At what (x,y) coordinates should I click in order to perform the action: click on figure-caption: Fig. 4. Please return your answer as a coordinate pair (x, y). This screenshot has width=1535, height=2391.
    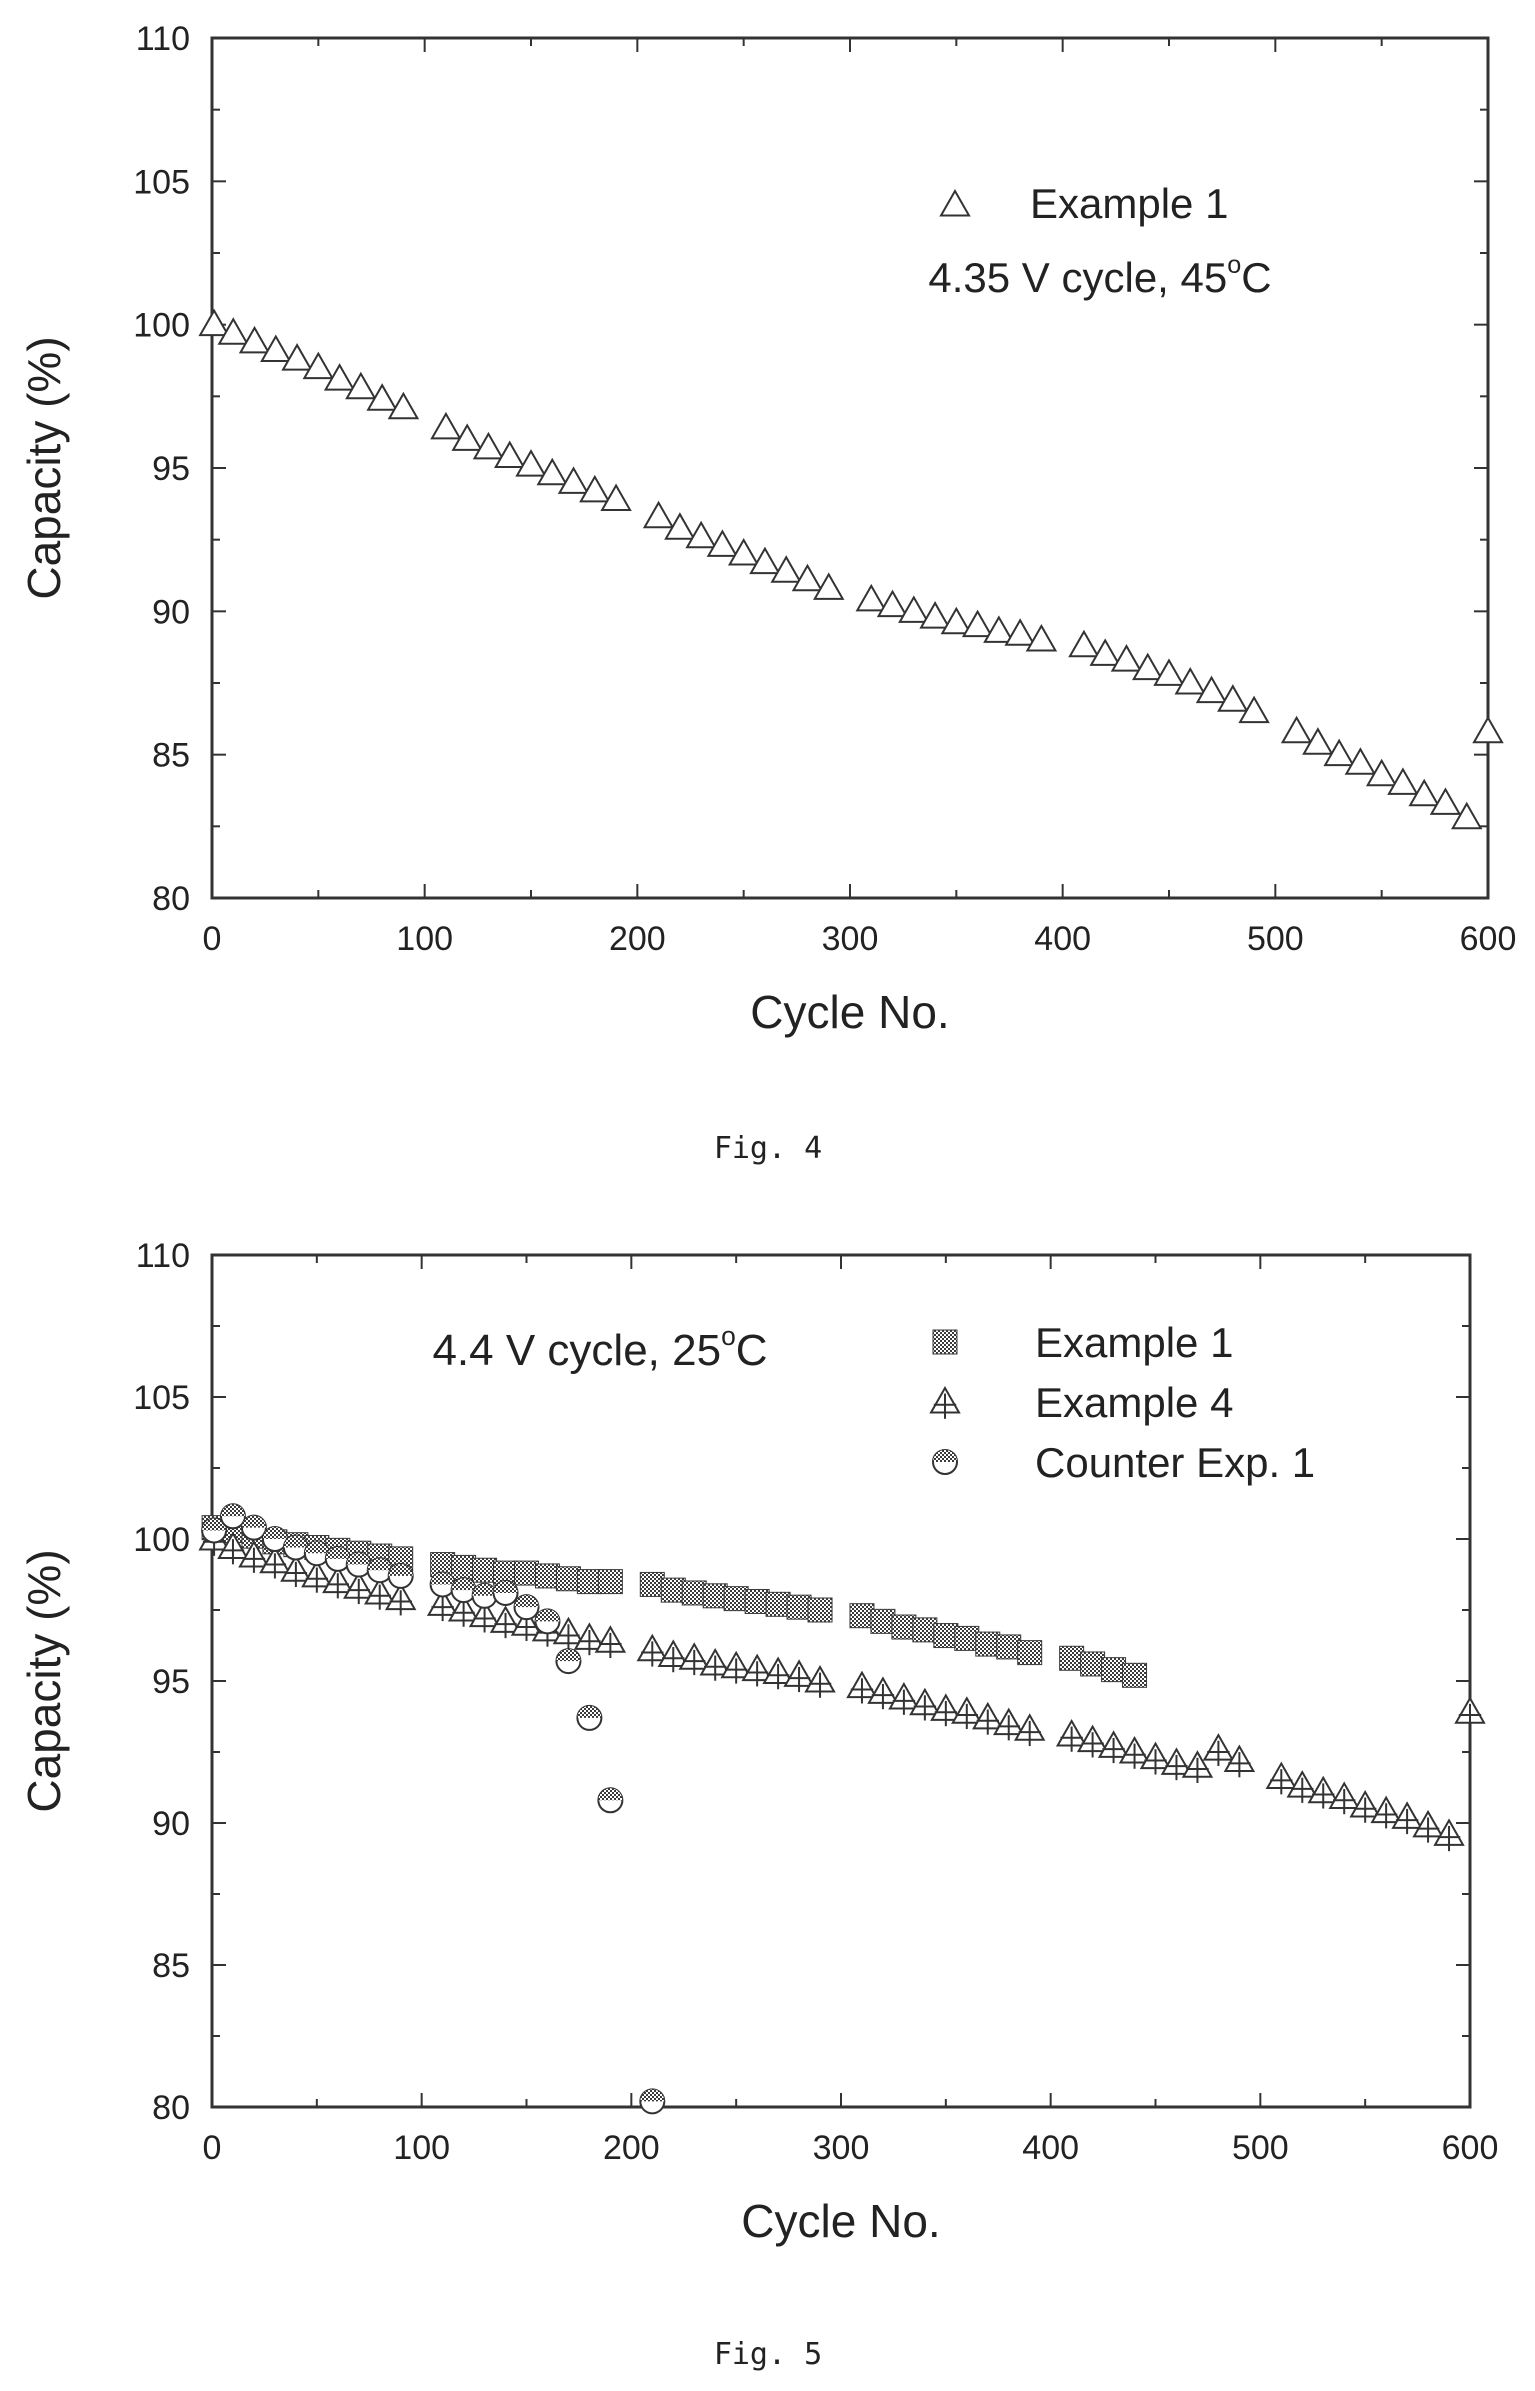
    Looking at the image, I should click on (768, 1148).